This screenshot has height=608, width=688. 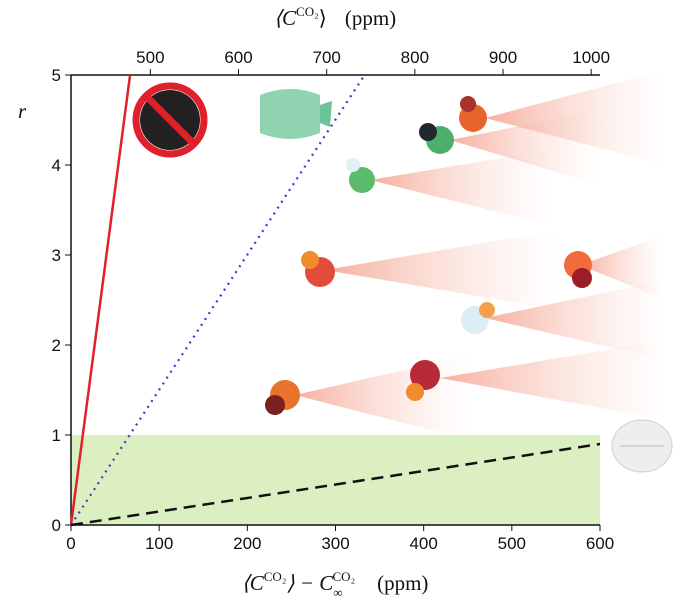 What do you see at coordinates (415, 57) in the screenshot?
I see `top-tick-label: 800` at bounding box center [415, 57].